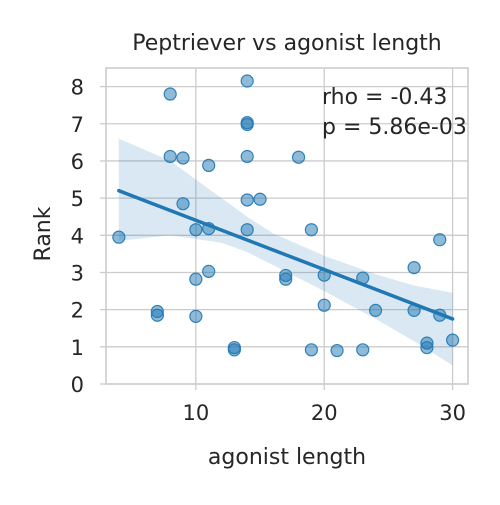 This screenshot has width=500, height=505. What do you see at coordinates (77, 273) in the screenshot?
I see `y-tick-label: 3` at bounding box center [77, 273].